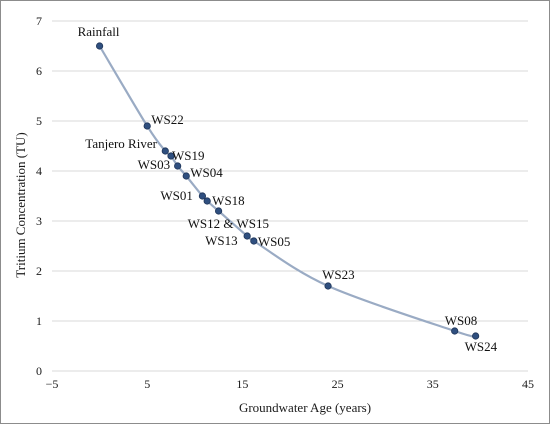 This screenshot has width=550, height=424. Describe the element at coordinates (165, 151) in the screenshot. I see `data-point-tanjero-river` at that location.